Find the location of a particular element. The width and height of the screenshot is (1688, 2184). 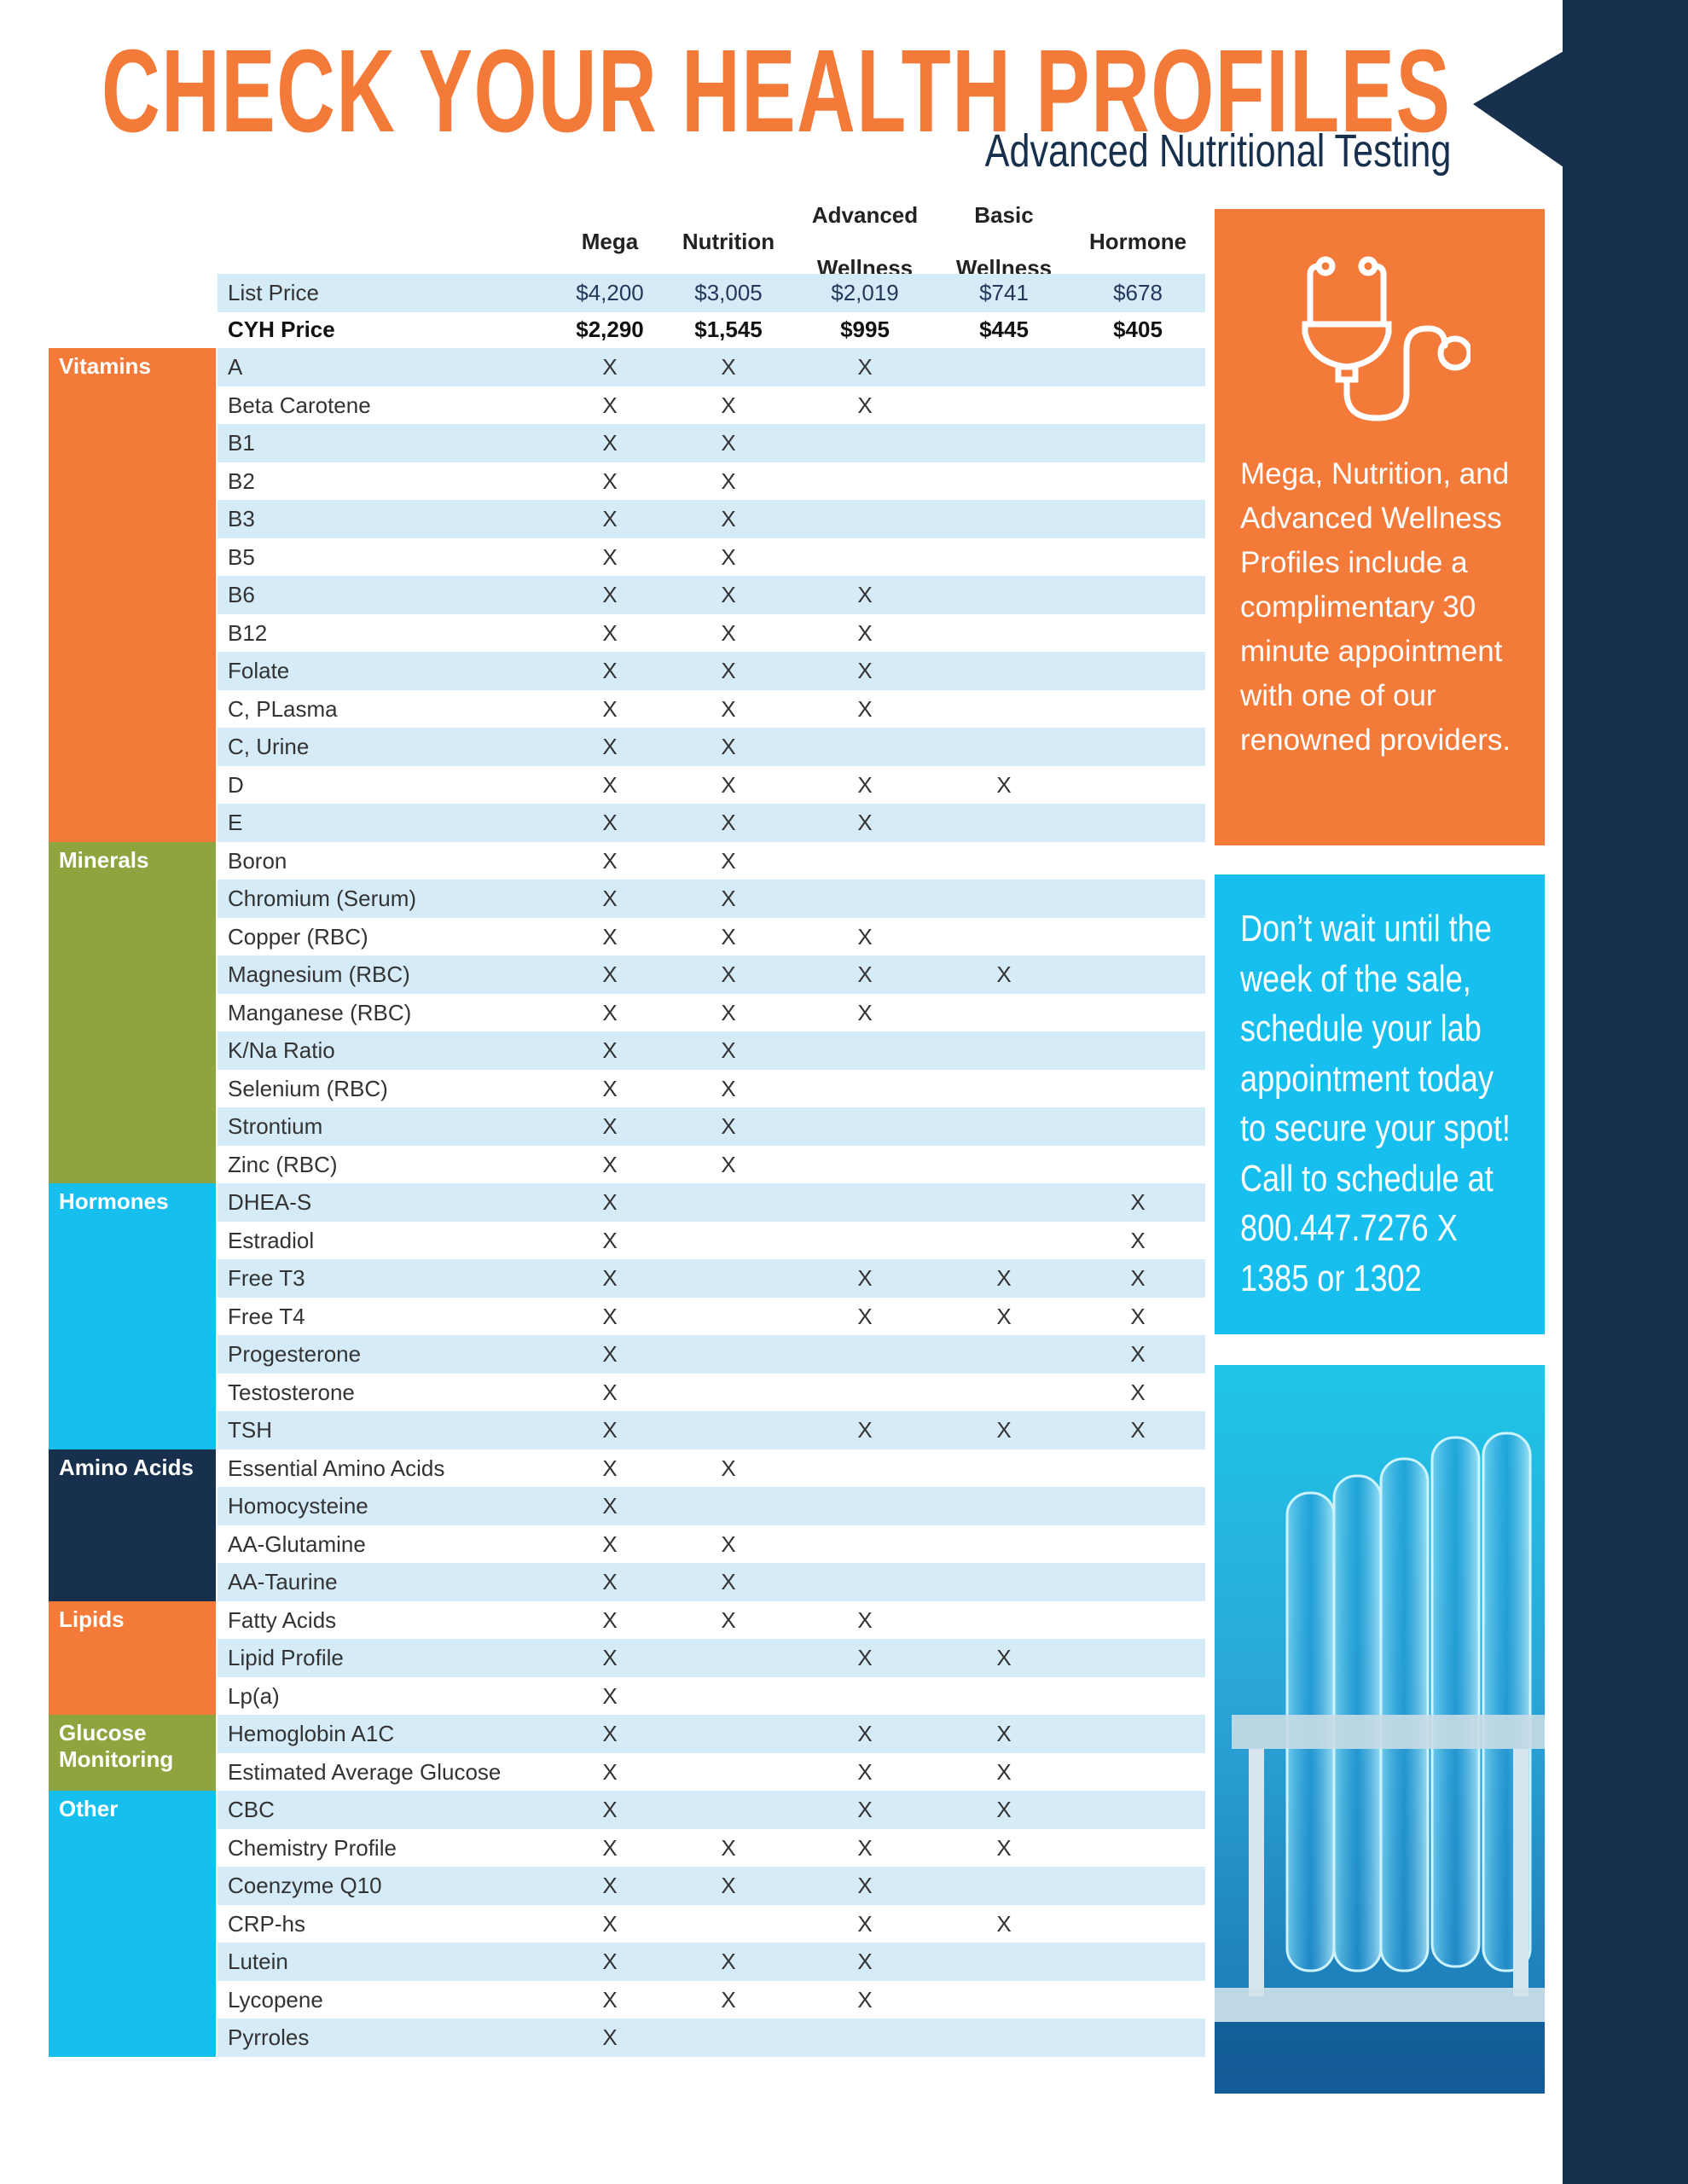

table-row: TSH X X X X is located at coordinates (711, 1430).